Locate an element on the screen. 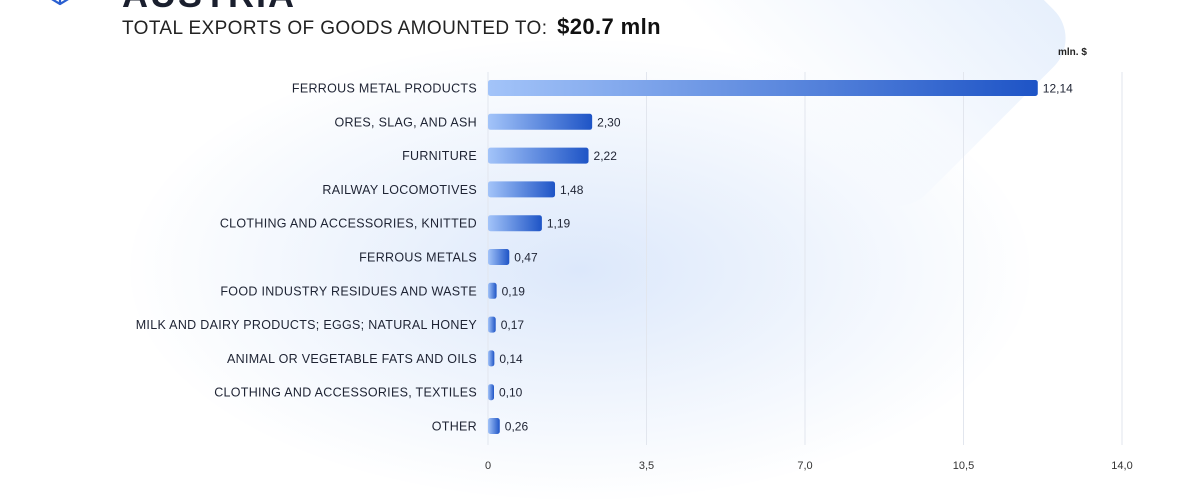 The width and height of the screenshot is (1200, 500). value-label: 1,48 is located at coordinates (572, 190).